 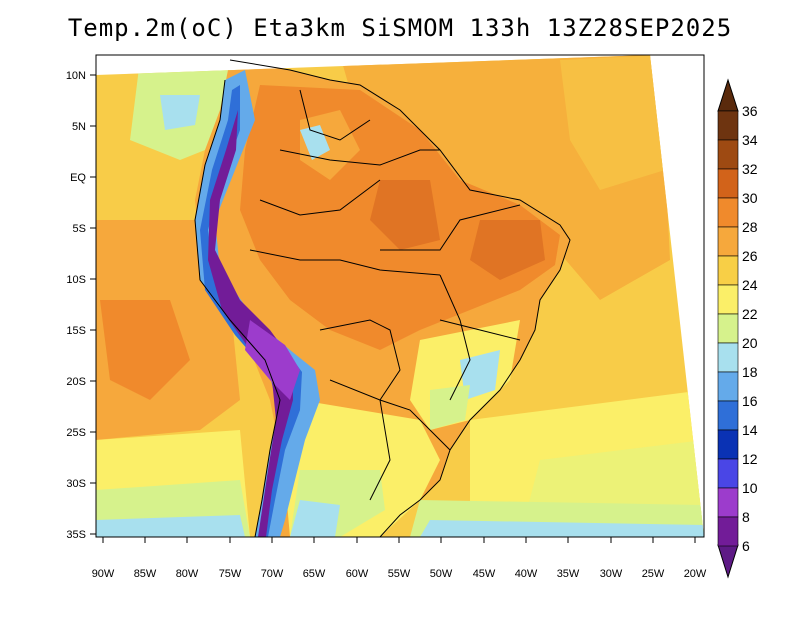 I want to click on lat-label: 10N, so click(x=76, y=76).